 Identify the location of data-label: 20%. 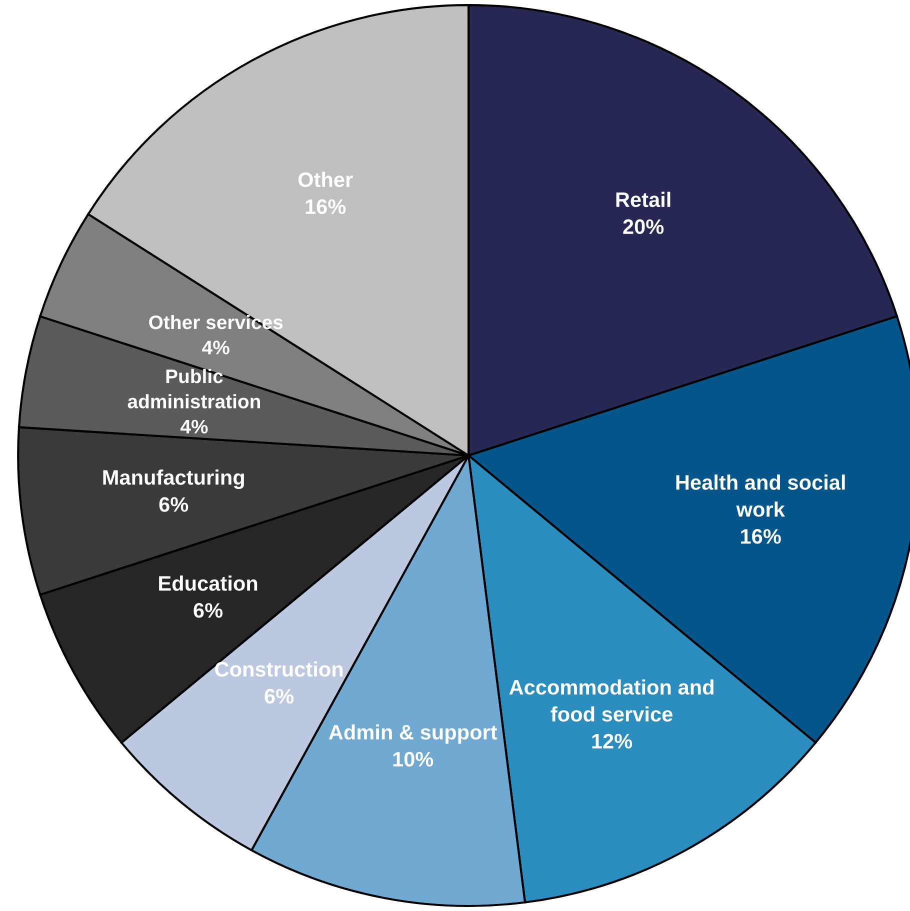
(643, 226).